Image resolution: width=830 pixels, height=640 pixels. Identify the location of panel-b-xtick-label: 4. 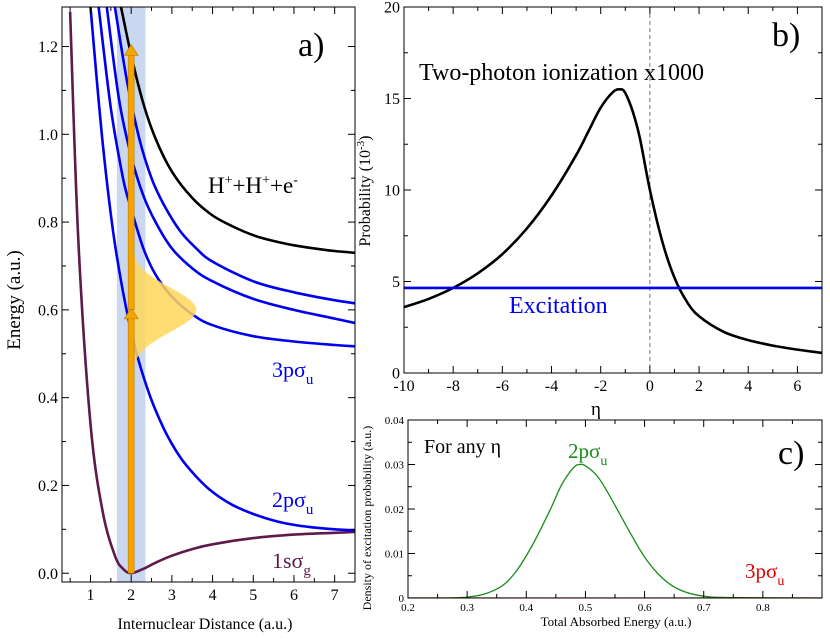
(748, 386).